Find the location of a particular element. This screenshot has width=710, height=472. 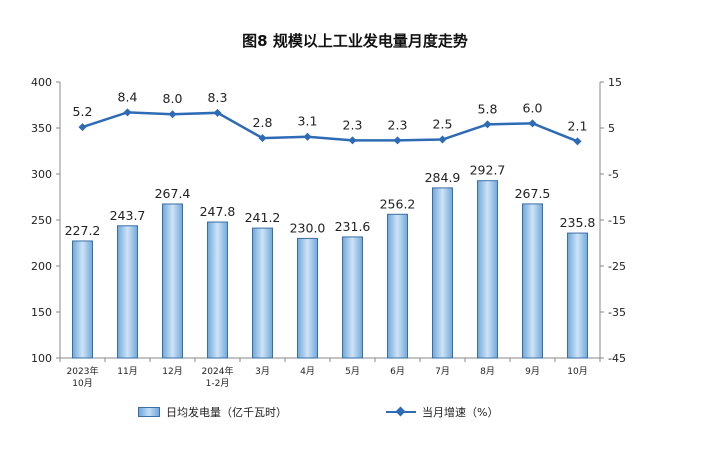

x-axis-category-label: 3月 is located at coordinates (262, 371).